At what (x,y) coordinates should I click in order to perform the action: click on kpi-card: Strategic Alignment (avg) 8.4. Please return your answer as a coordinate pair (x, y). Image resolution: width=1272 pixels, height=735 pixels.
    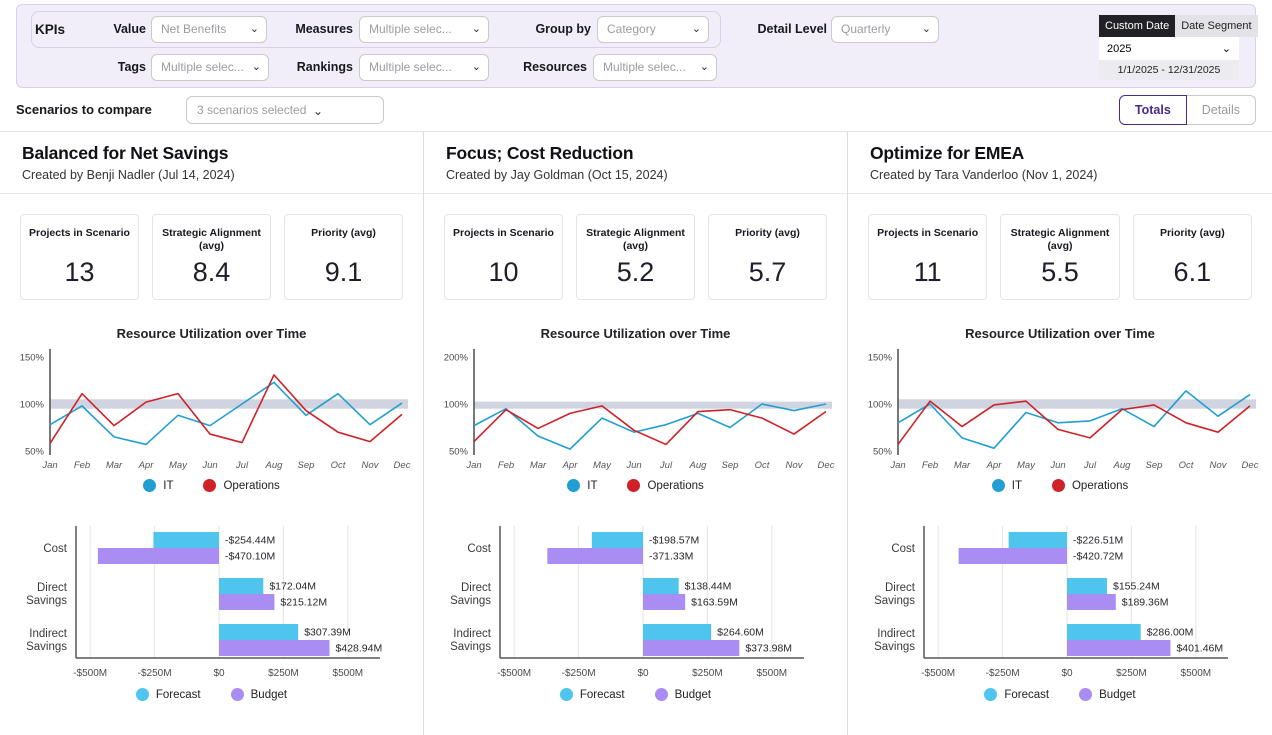
    Looking at the image, I should click on (211, 257).